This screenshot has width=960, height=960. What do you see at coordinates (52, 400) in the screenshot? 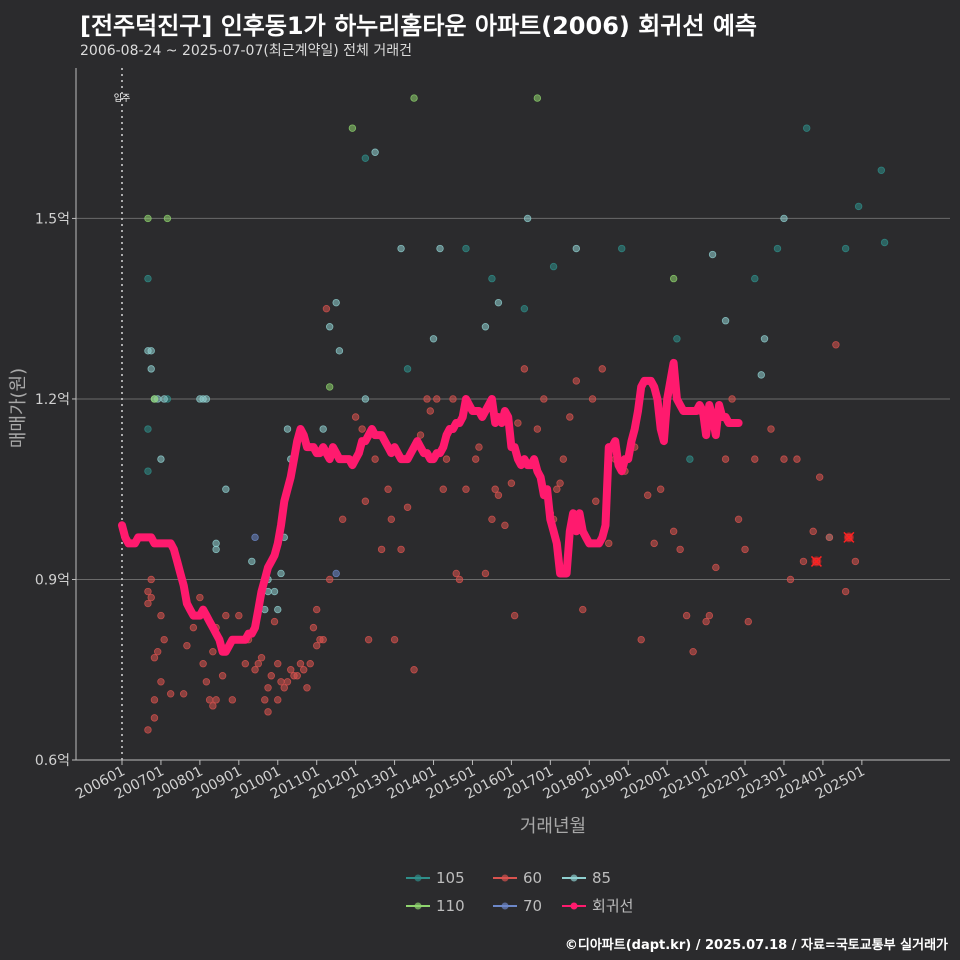
I see `y-tick-label: 1.2억` at bounding box center [52, 400].